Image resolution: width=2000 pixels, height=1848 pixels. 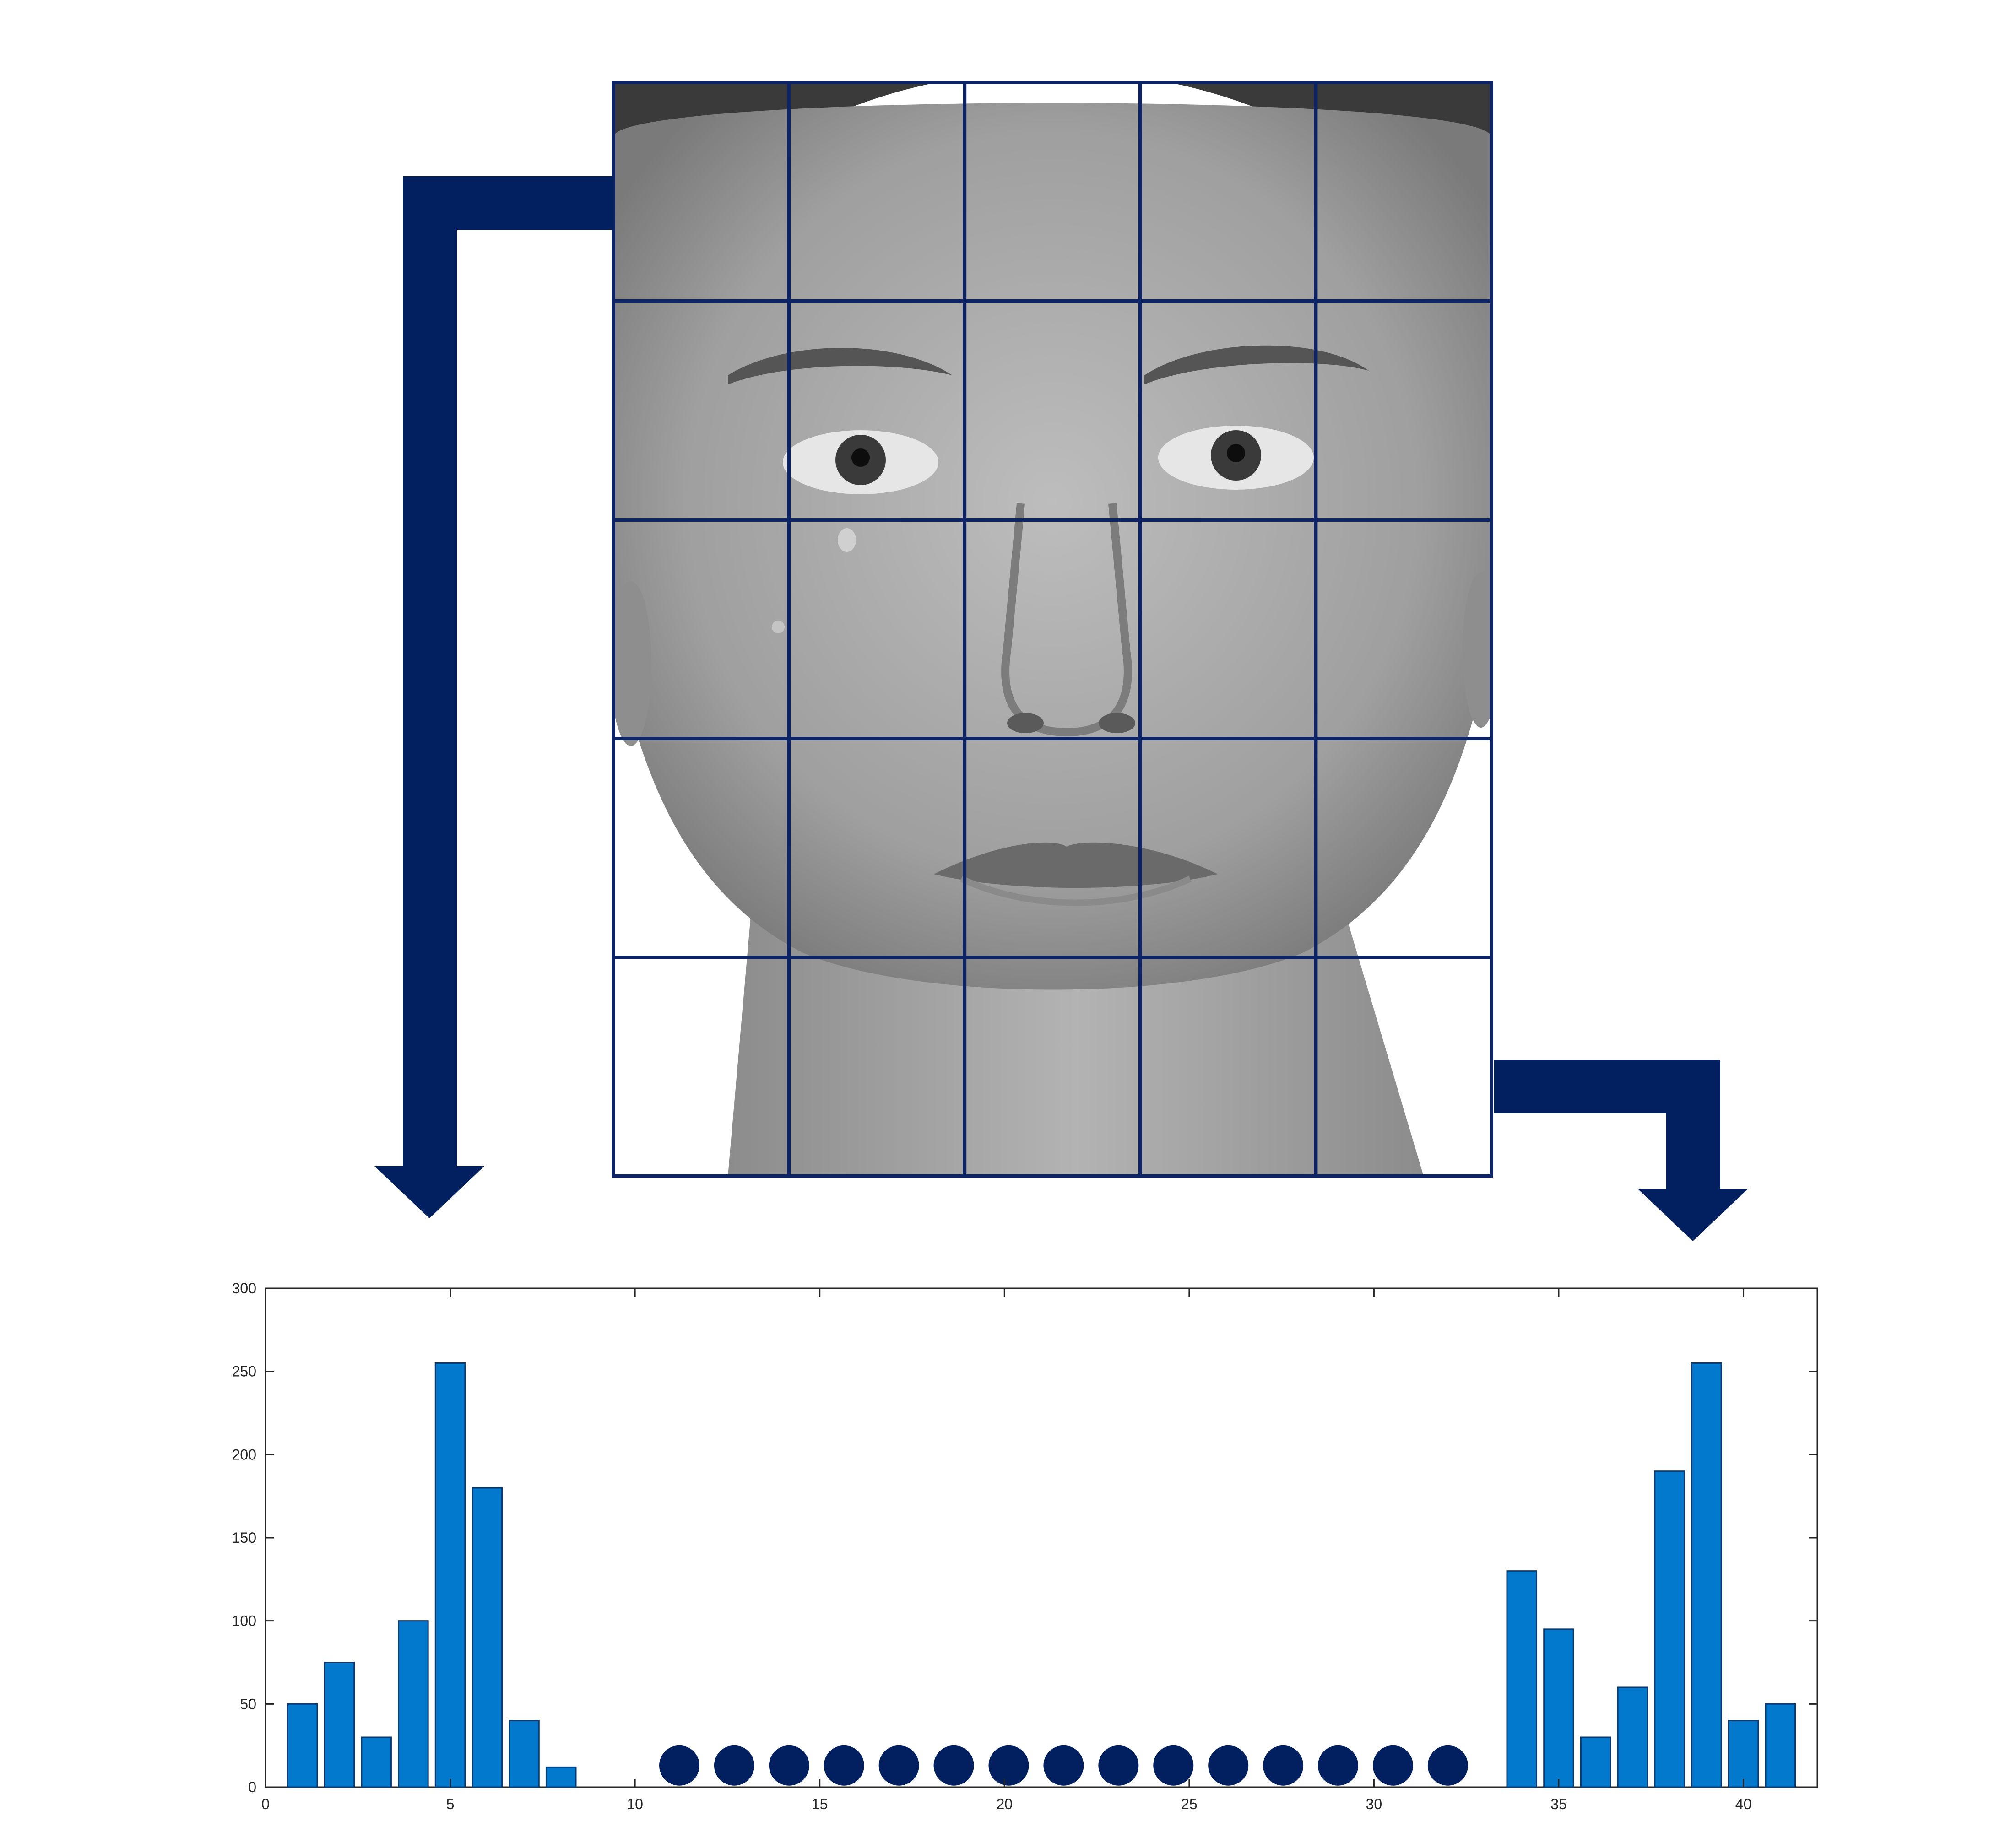 What do you see at coordinates (265, 1804) in the screenshot?
I see `x-tick-label: 0` at bounding box center [265, 1804].